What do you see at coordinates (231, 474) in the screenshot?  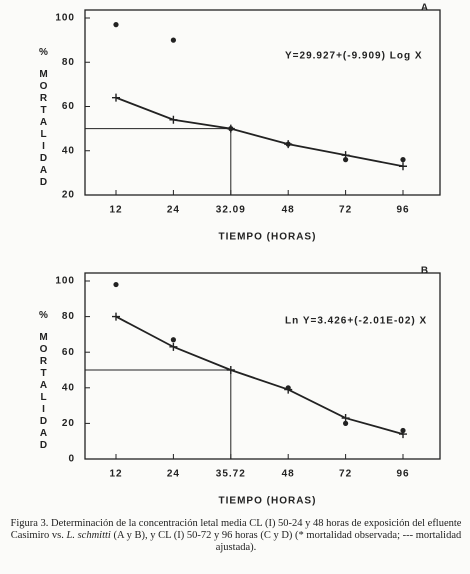 I see `x-tick-label: 35.72` at bounding box center [231, 474].